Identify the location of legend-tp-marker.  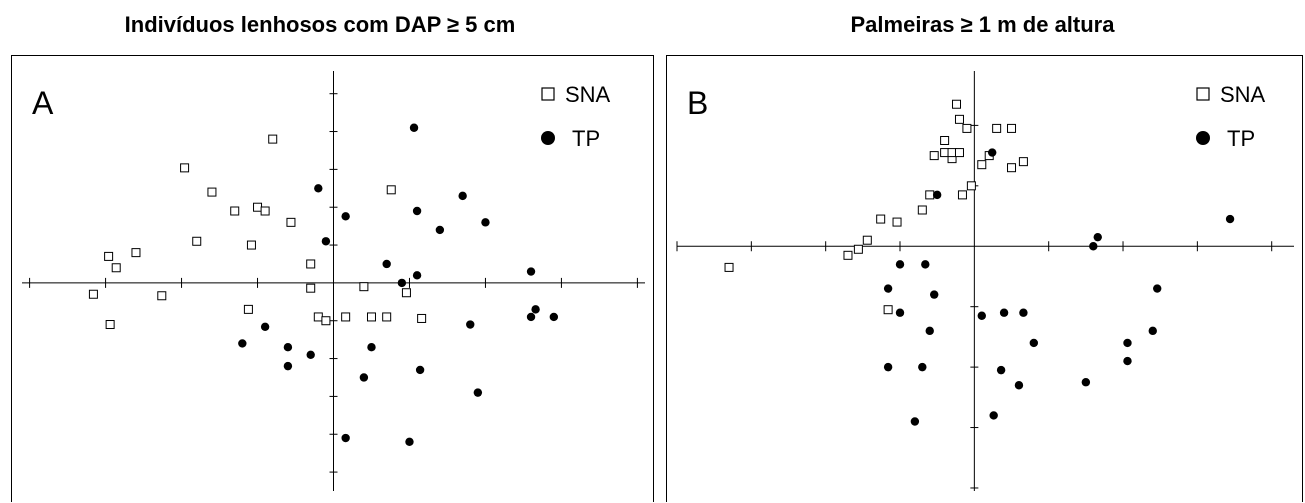
(1203, 138).